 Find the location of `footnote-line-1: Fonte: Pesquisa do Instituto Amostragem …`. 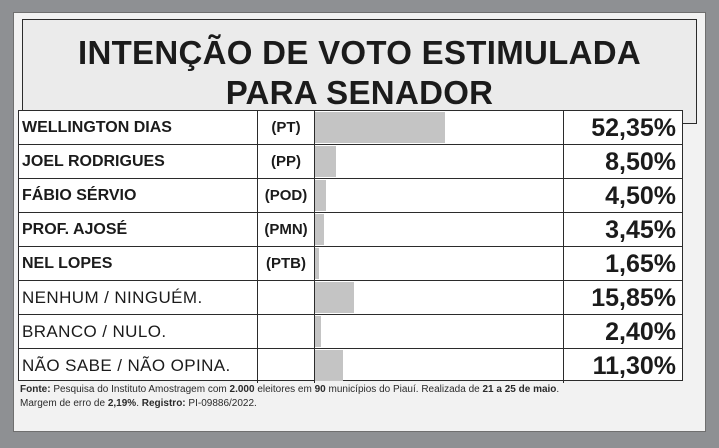

footnote-line-1: Fonte: Pesquisa do Instituto Amostragem … is located at coordinates (290, 389).